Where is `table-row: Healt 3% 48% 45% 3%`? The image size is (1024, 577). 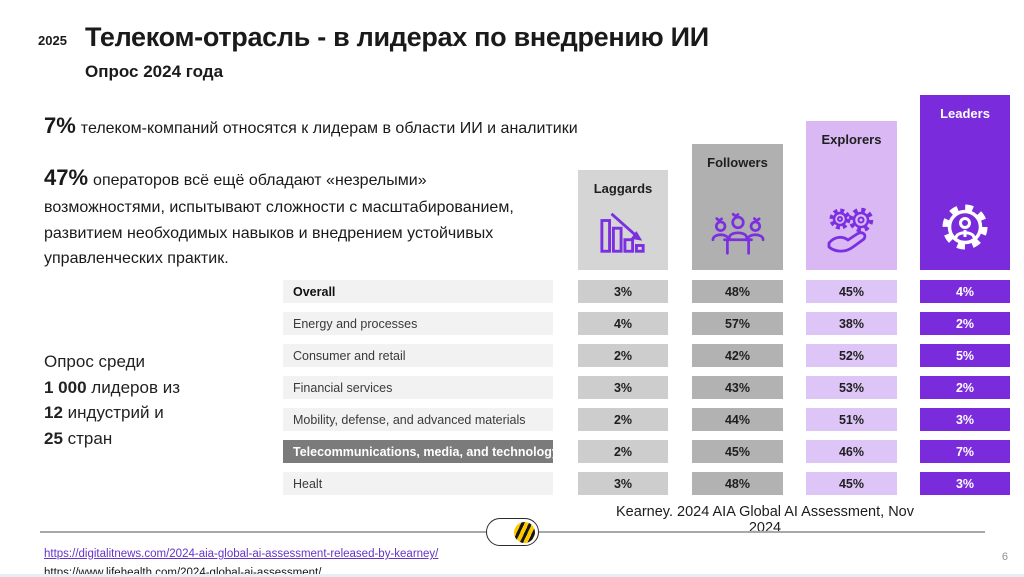
table-row: Healt 3% 48% 45% 3% is located at coordinates (646, 483).